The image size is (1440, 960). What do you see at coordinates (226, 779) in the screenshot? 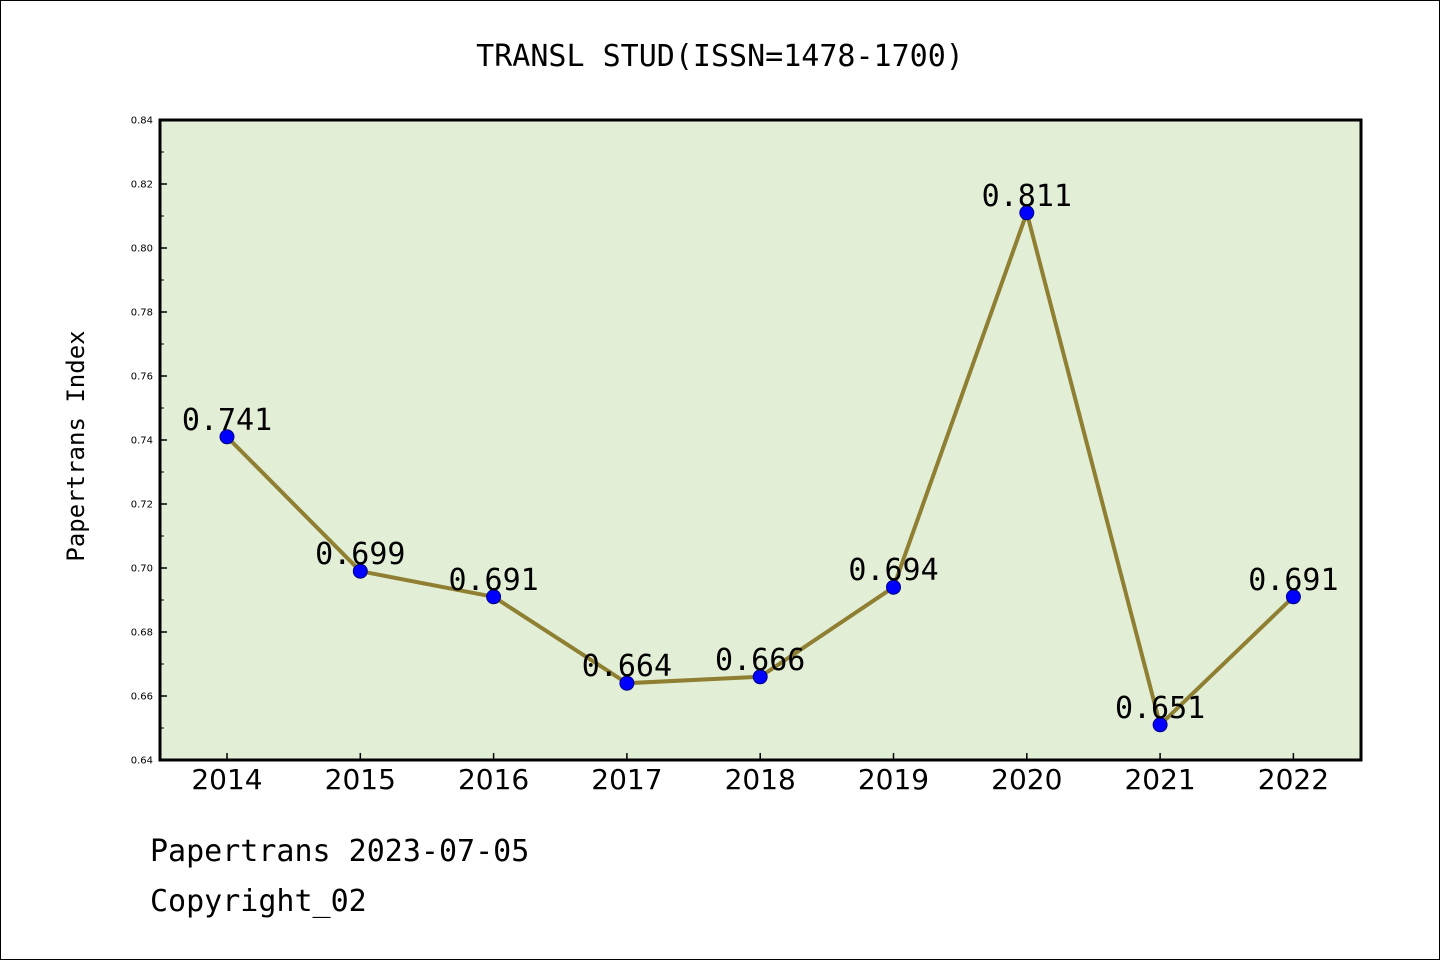
I see `x-tick-label: 2014` at bounding box center [226, 779].